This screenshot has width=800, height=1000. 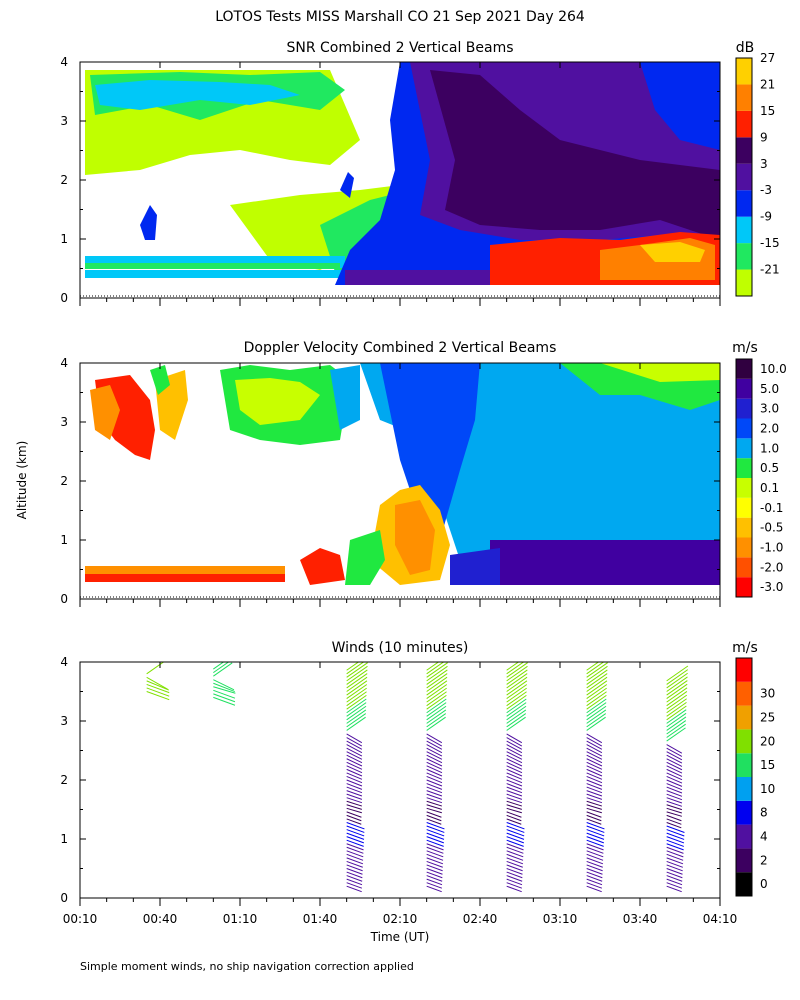 I want to click on y-tick-label: 4, so click(x=64, y=62).